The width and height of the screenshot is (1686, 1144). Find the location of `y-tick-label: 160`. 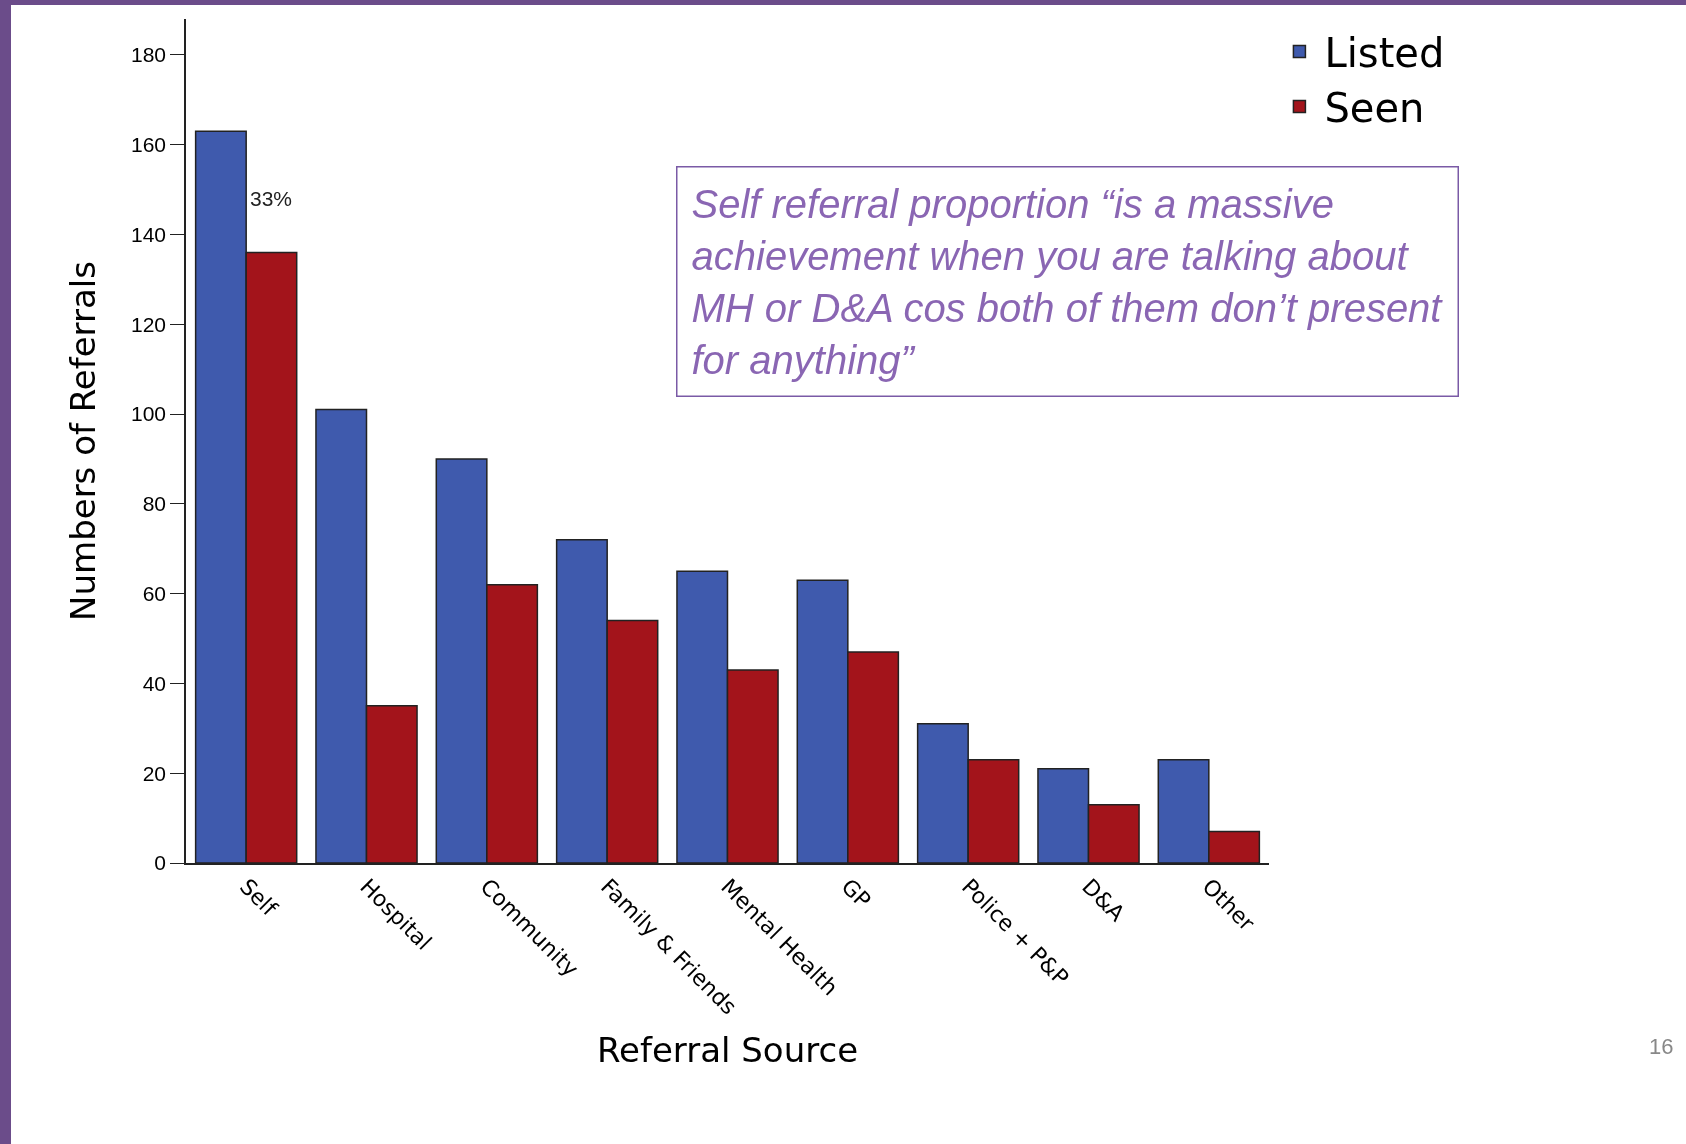

y-tick-label: 160 is located at coordinates (149, 145).